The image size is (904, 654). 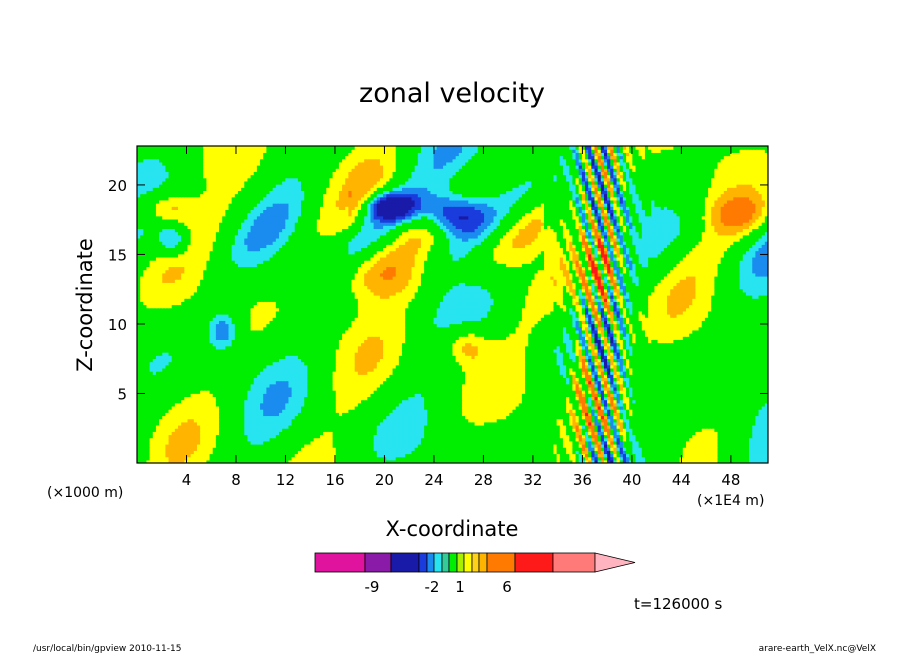 I want to click on x-tick-label: 32, so click(x=532, y=480).